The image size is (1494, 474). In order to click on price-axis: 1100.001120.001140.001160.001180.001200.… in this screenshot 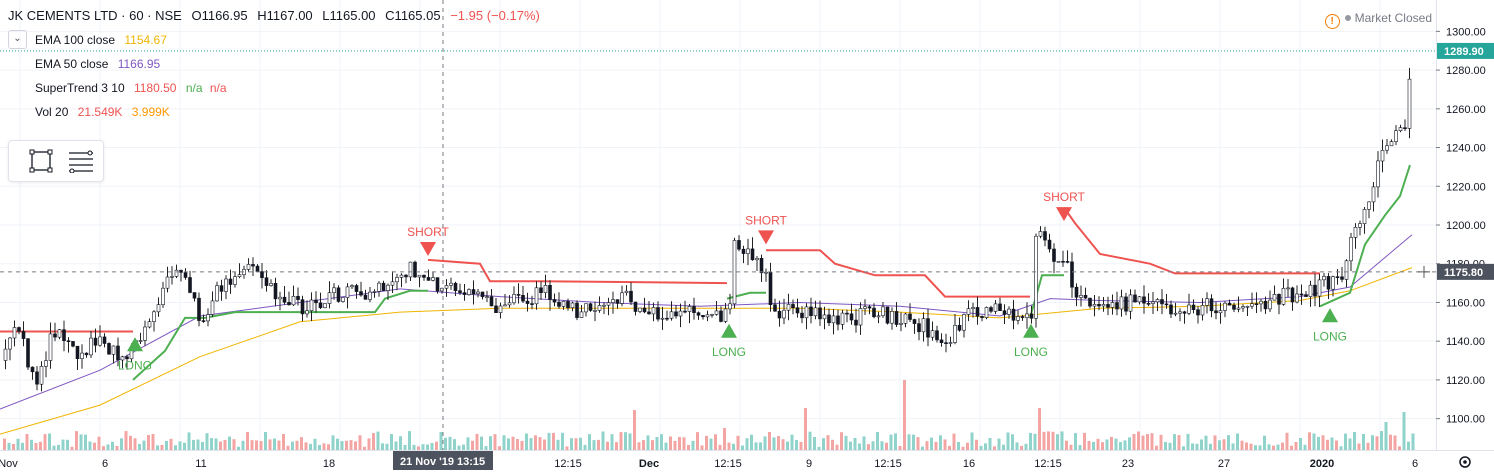, I will do `click(1465, 225)`.